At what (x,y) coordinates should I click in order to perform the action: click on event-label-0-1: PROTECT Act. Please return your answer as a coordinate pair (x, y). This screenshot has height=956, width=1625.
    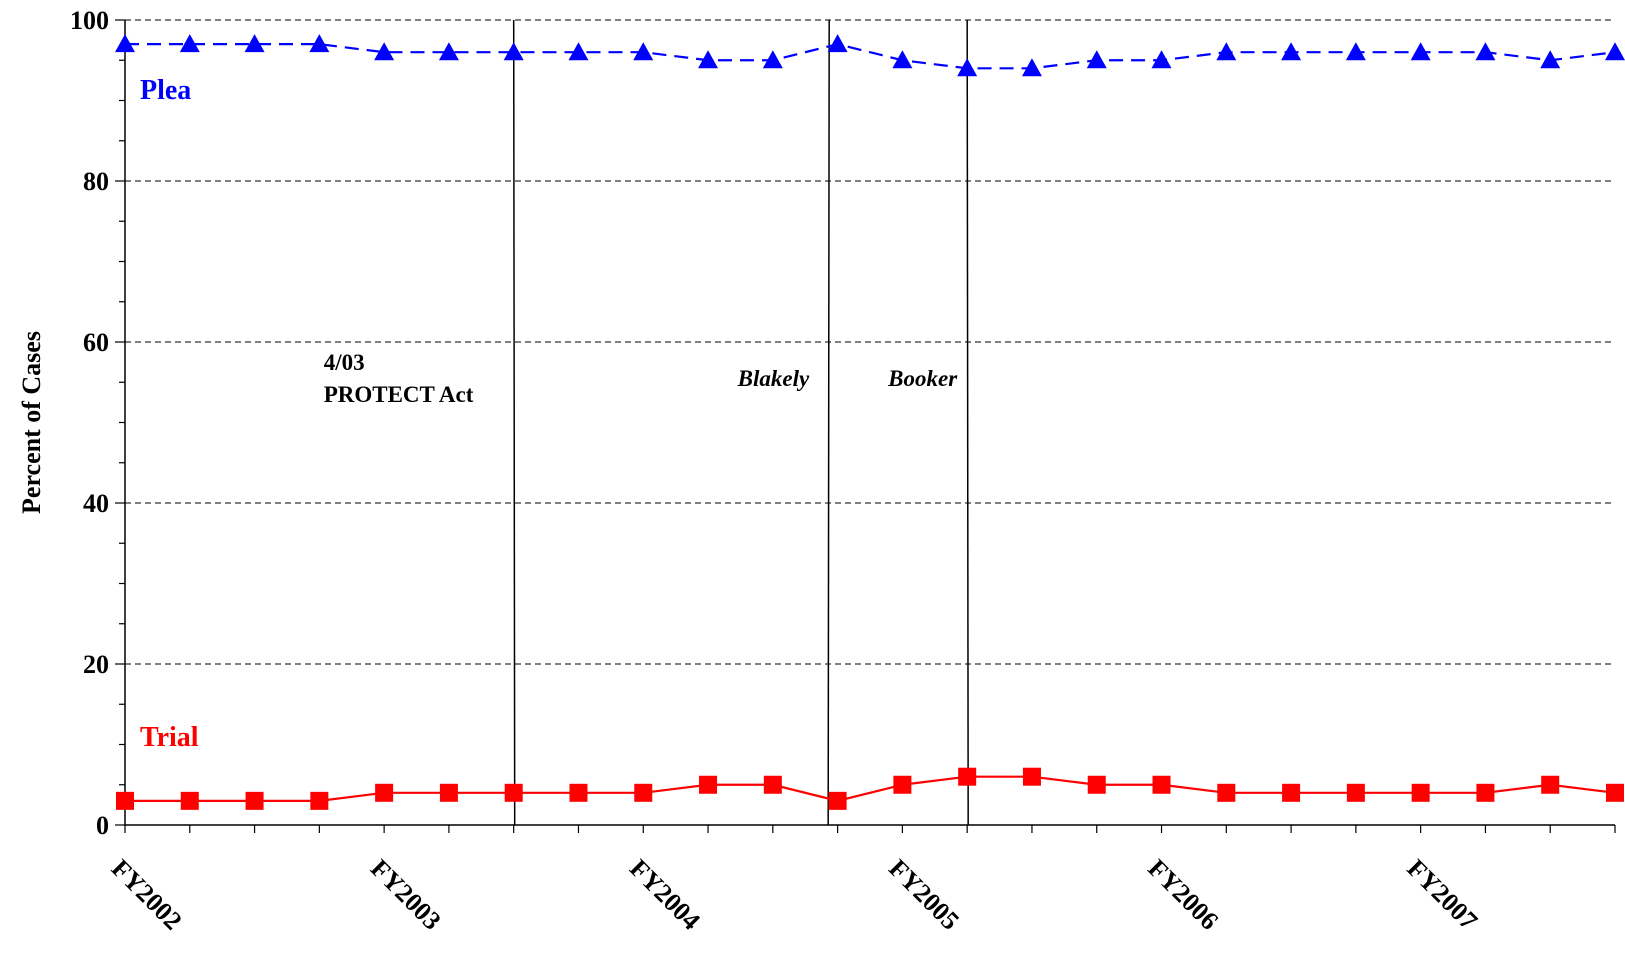
    Looking at the image, I should click on (399, 394).